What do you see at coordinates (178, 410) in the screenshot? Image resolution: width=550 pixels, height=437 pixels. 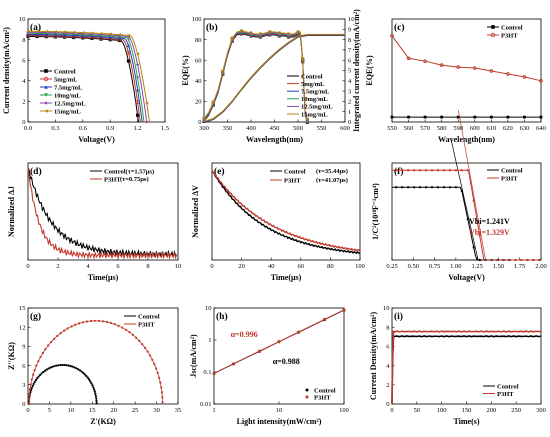 I see `x-tick-label: 35` at bounding box center [178, 410].